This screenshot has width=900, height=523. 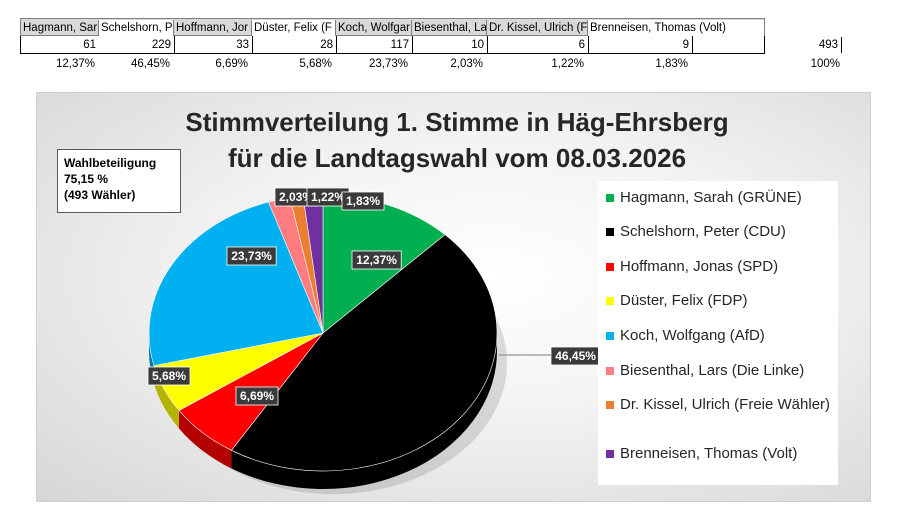 I want to click on data-label-schelshorn: 46,45%, so click(x=575, y=356).